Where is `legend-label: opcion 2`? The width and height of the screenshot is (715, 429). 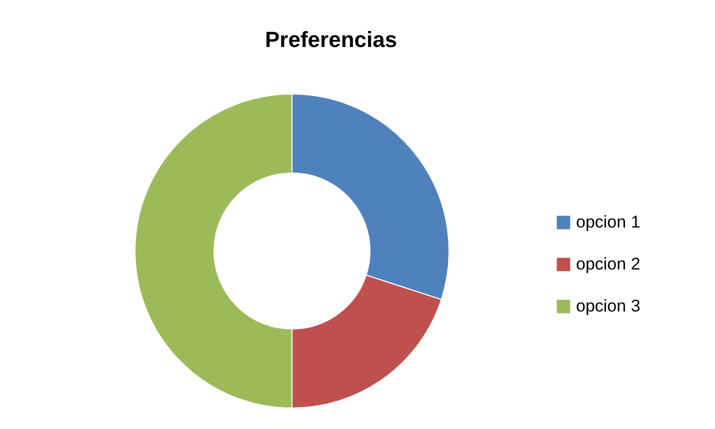 legend-label: opcion 2 is located at coordinates (608, 264).